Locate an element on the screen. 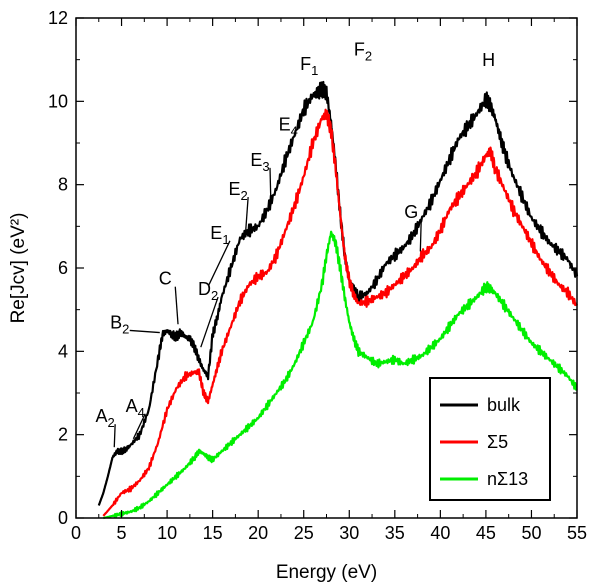 This screenshot has width=600, height=586. y-axis-title: Re[Jcv] (eV²) is located at coordinates (18, 268).